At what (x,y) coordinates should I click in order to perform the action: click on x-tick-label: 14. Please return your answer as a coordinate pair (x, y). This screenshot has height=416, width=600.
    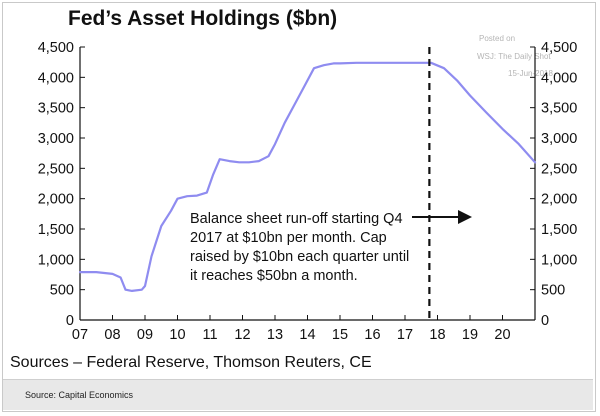
    Looking at the image, I should click on (307, 335).